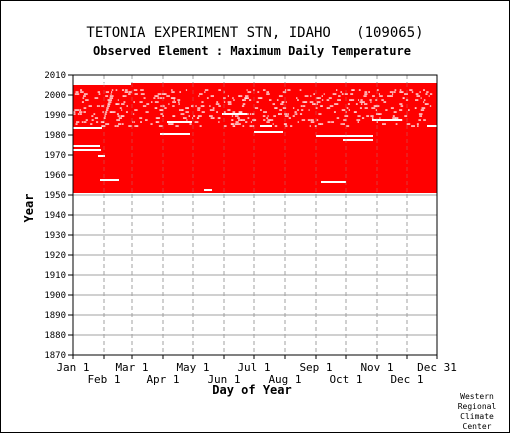 The width and height of the screenshot is (510, 433). Describe the element at coordinates (55, 236) in the screenshot. I see `y-tick-label: 1930` at that location.